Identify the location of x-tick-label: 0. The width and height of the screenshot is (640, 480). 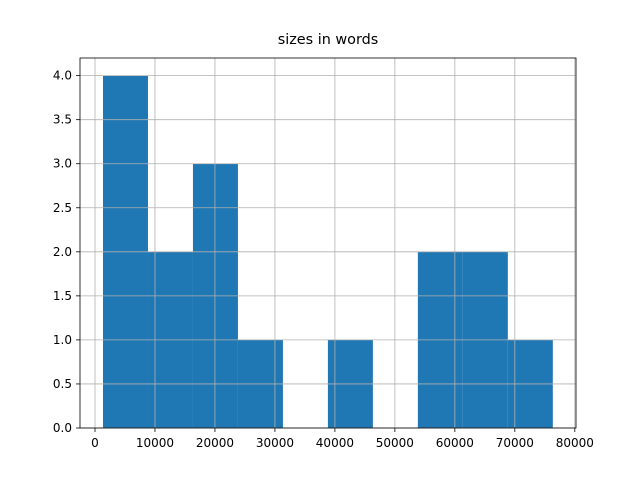
(95, 443).